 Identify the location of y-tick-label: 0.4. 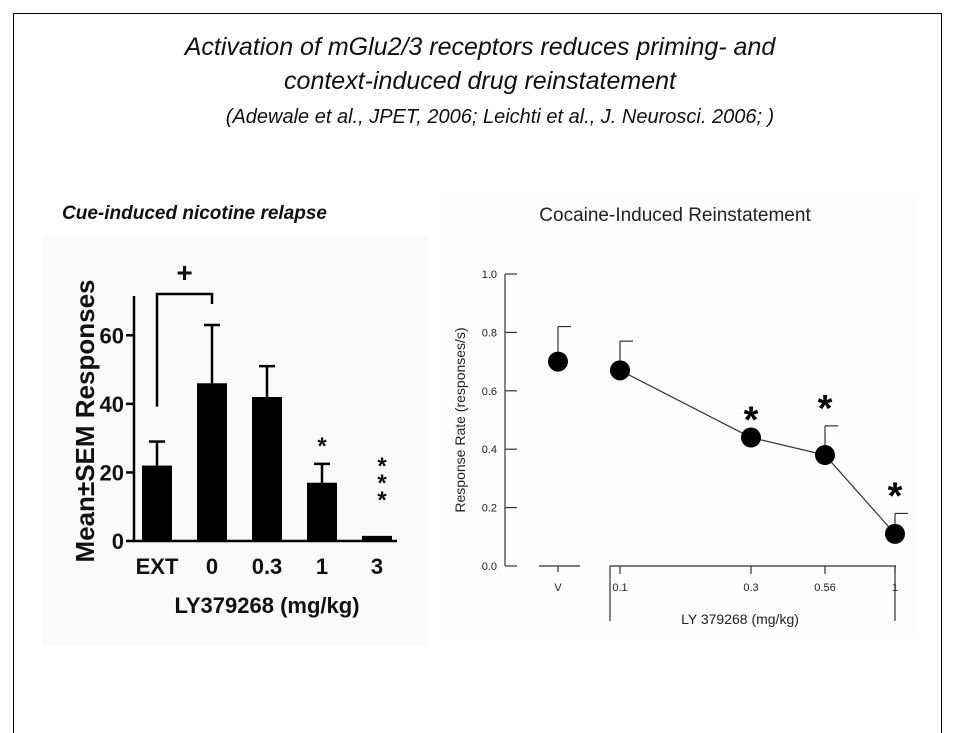
(489, 450).